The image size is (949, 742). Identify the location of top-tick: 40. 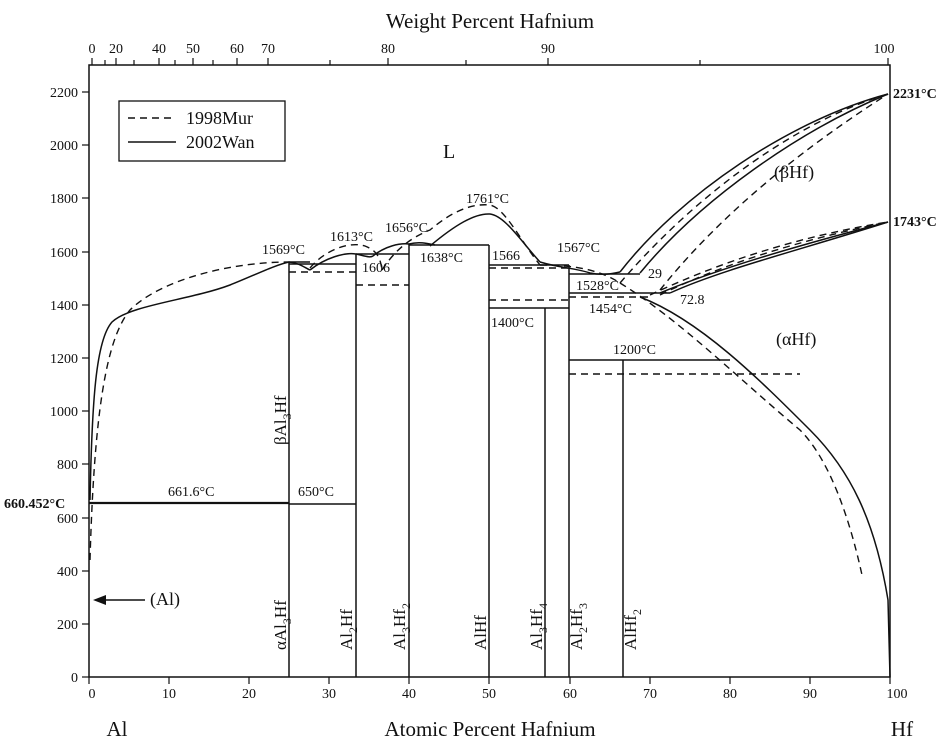
(159, 49).